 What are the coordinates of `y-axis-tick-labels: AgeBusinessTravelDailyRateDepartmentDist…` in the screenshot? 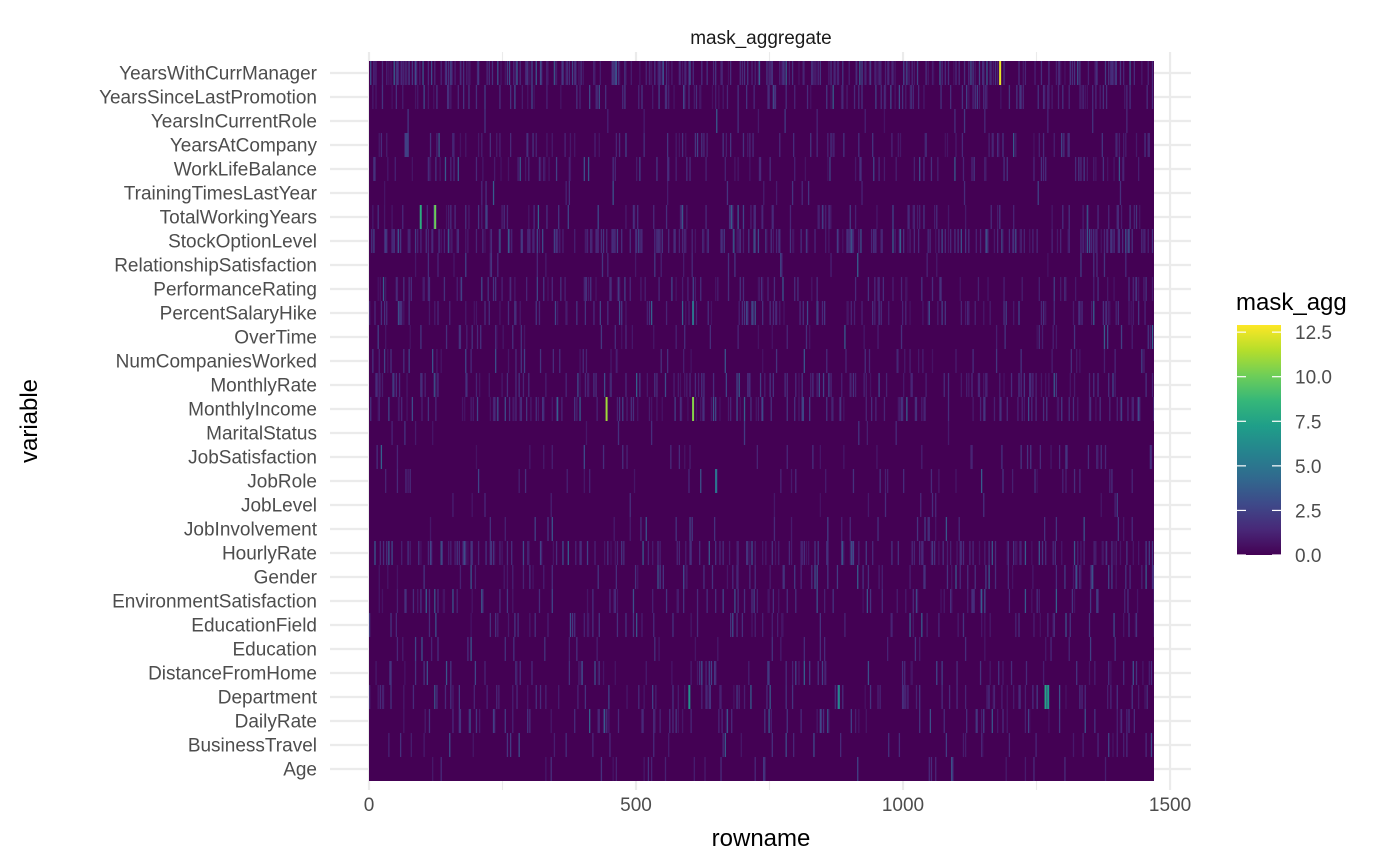 It's located at (208, 422).